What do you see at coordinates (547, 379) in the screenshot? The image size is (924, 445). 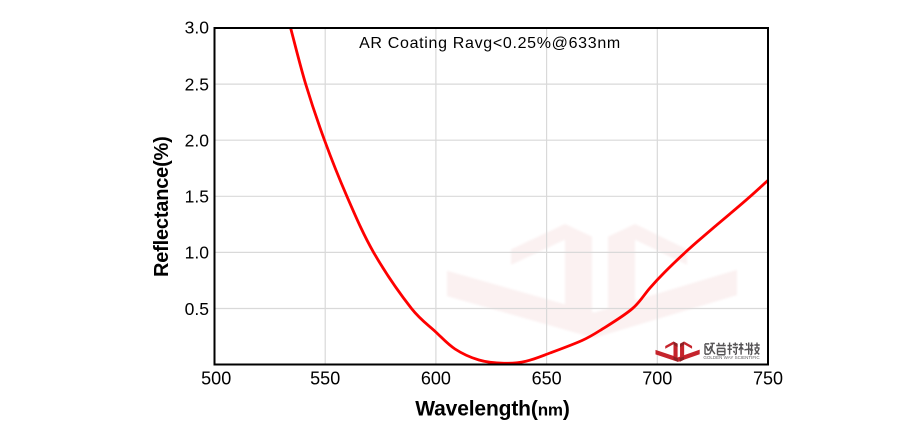 I see `svg-text: 650` at bounding box center [547, 379].